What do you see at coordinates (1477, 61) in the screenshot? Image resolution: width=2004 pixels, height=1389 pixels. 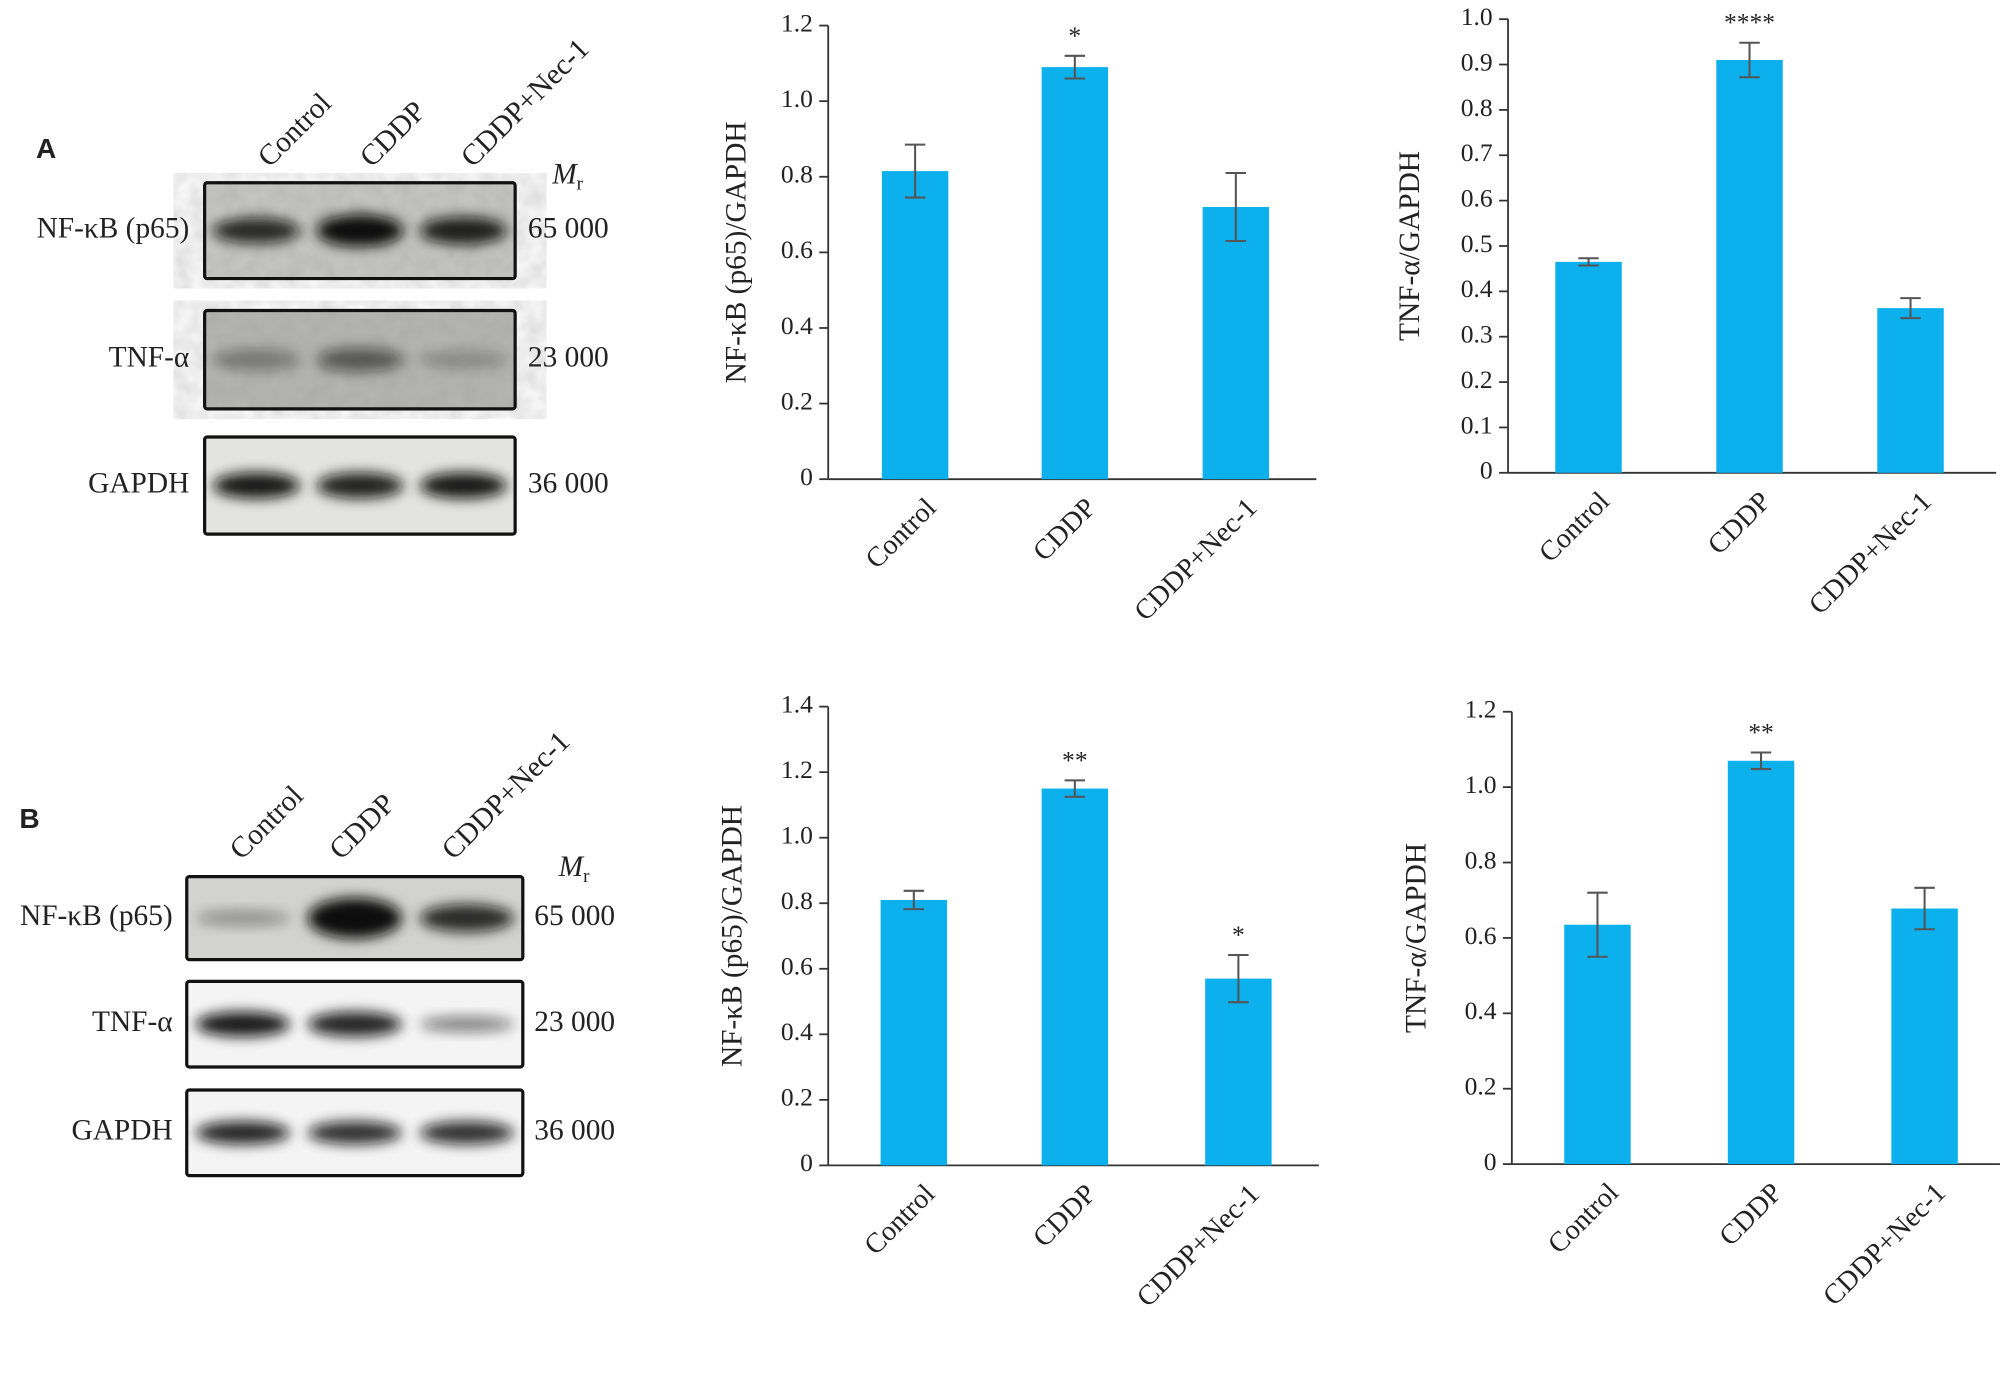 I see `y-tick-label: 0.9` at bounding box center [1477, 61].